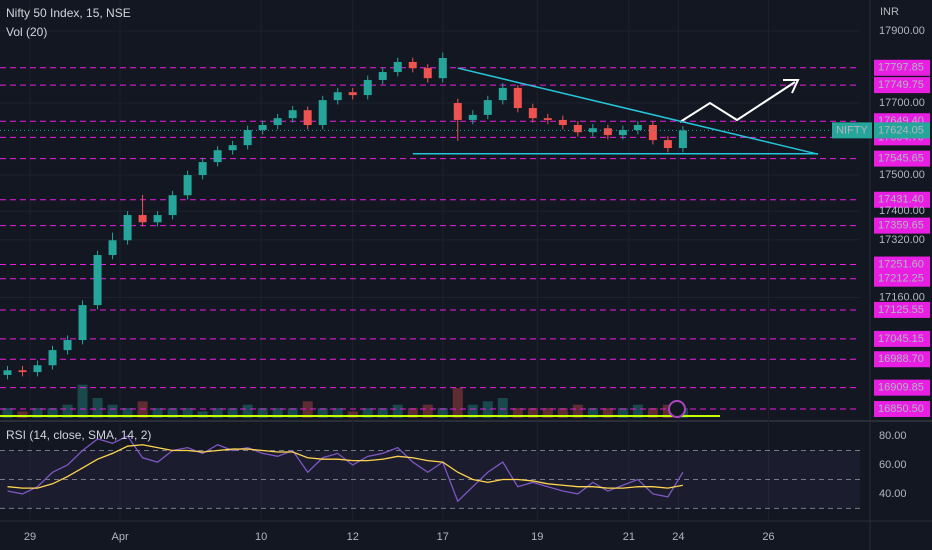 The height and width of the screenshot is (550, 932). Describe the element at coordinates (678, 537) in the screenshot. I see `x-tick-label: 24` at that location.